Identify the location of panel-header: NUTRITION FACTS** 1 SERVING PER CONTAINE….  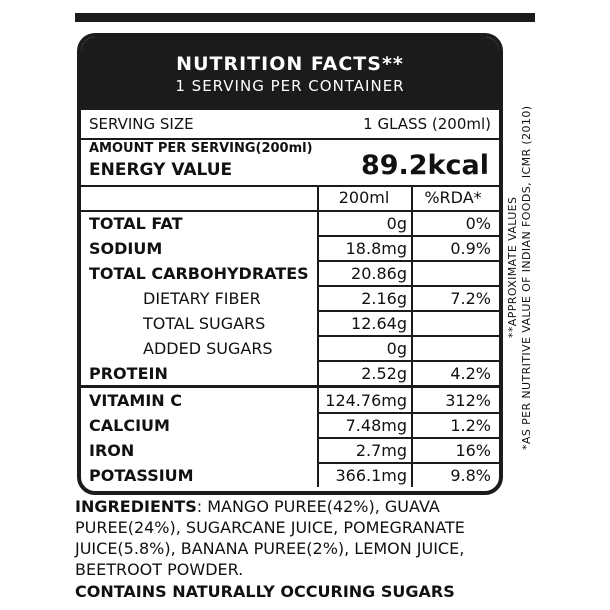
(290, 73).